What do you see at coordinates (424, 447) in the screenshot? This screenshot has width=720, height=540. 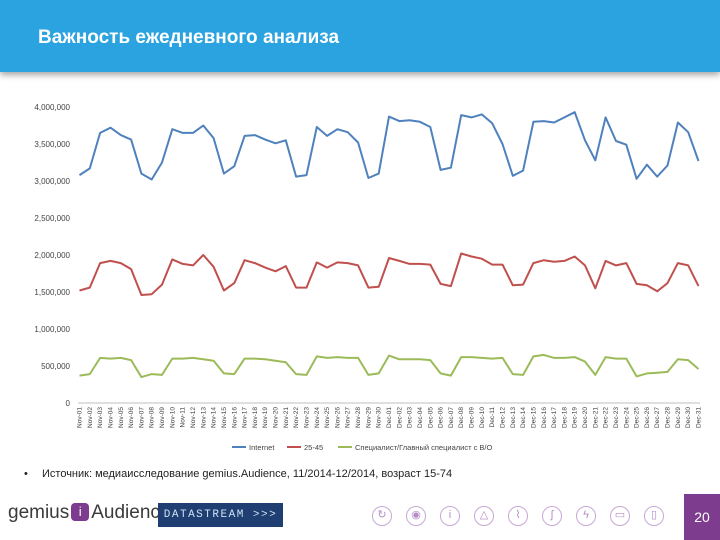 I see `legend-label: Специалист/Главный специалист с В/О` at bounding box center [424, 447].